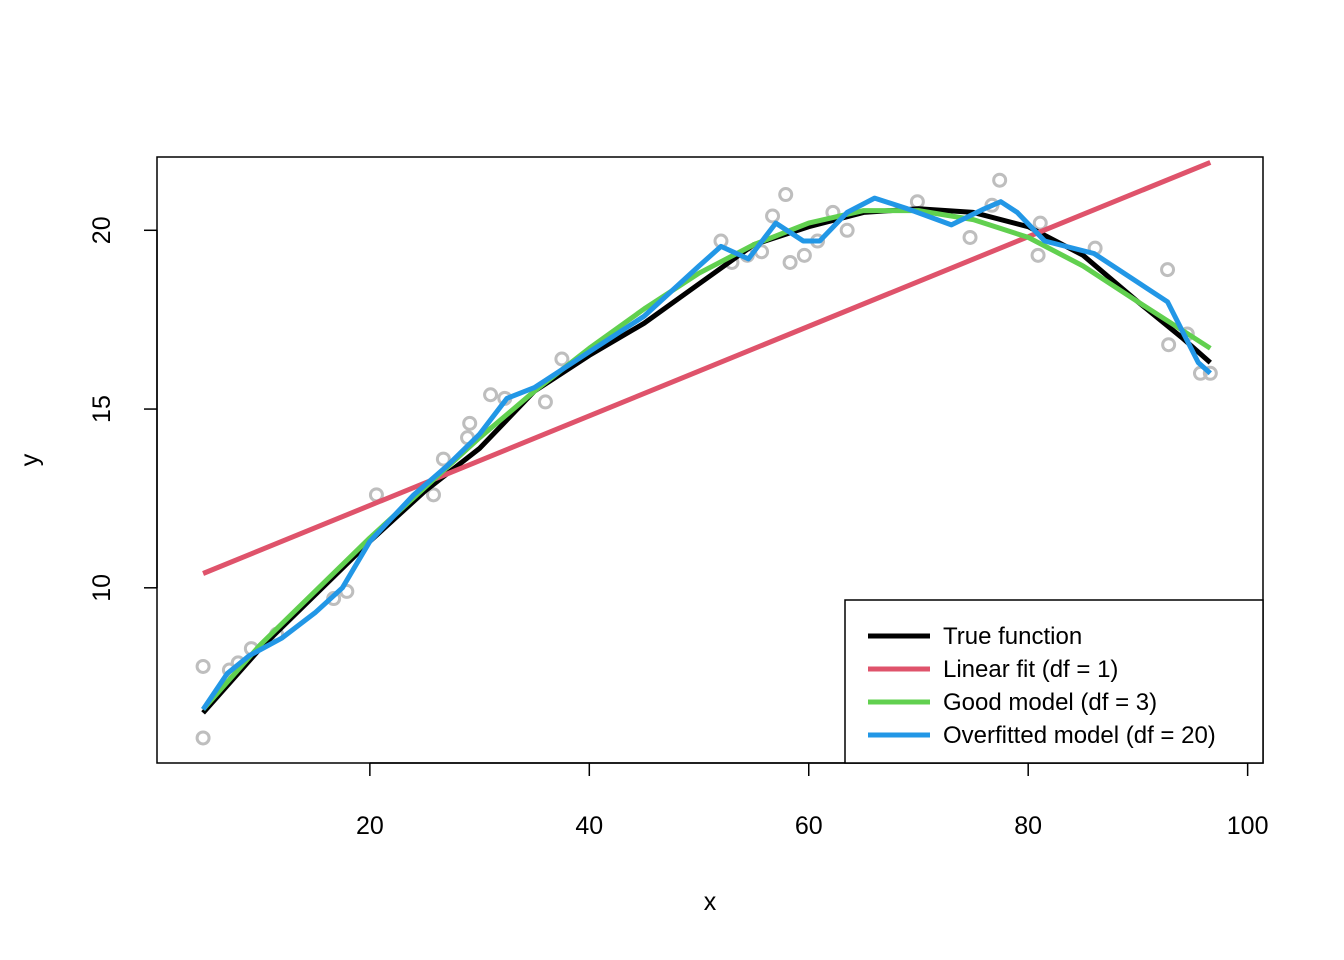  I want to click on x-axis-title: x, so click(710, 902).